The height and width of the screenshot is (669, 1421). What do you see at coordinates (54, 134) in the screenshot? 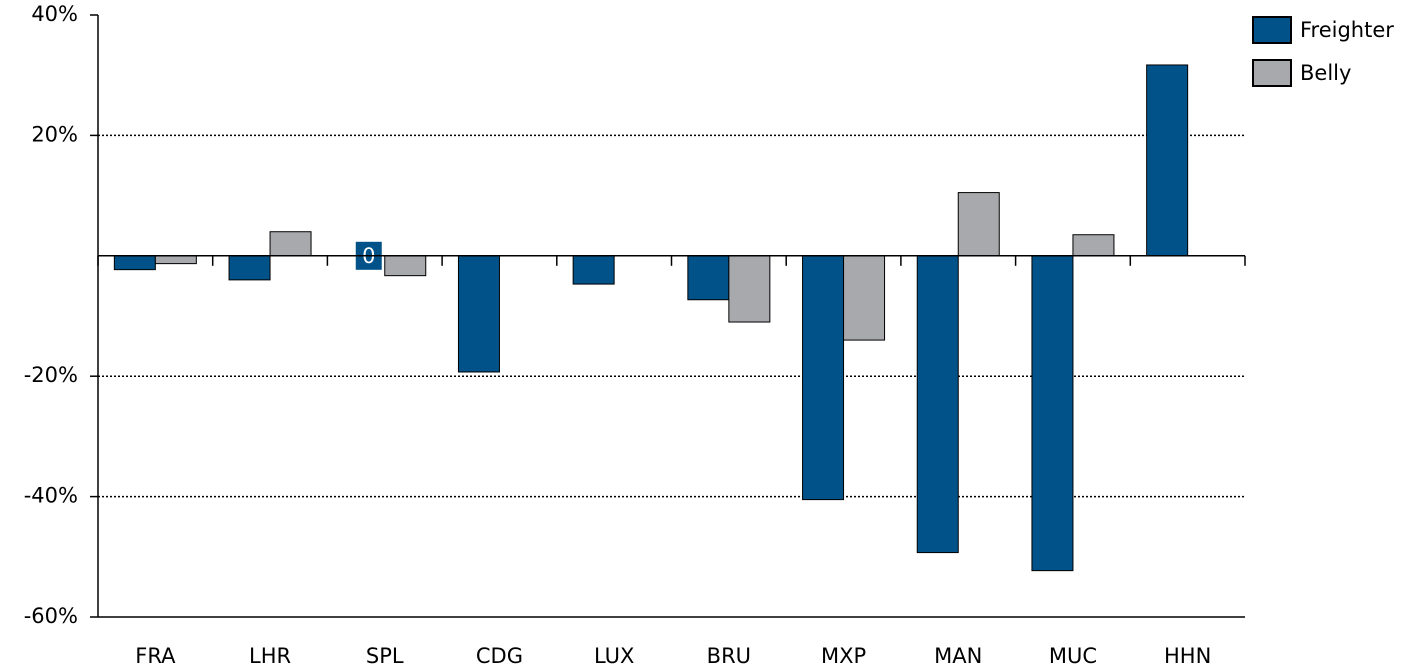
I see `y-tick-label: 20%` at bounding box center [54, 134].